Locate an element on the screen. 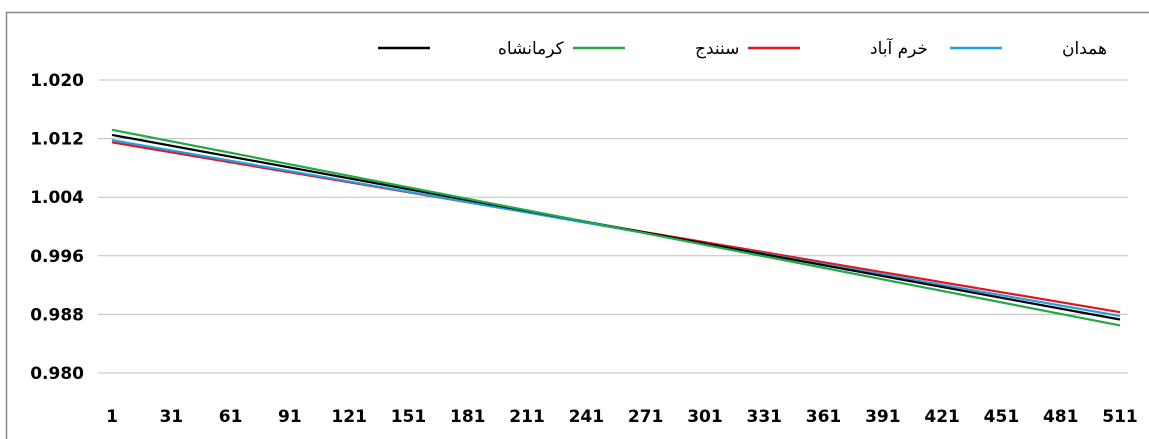  x-tick-label: 301 is located at coordinates (705, 417).